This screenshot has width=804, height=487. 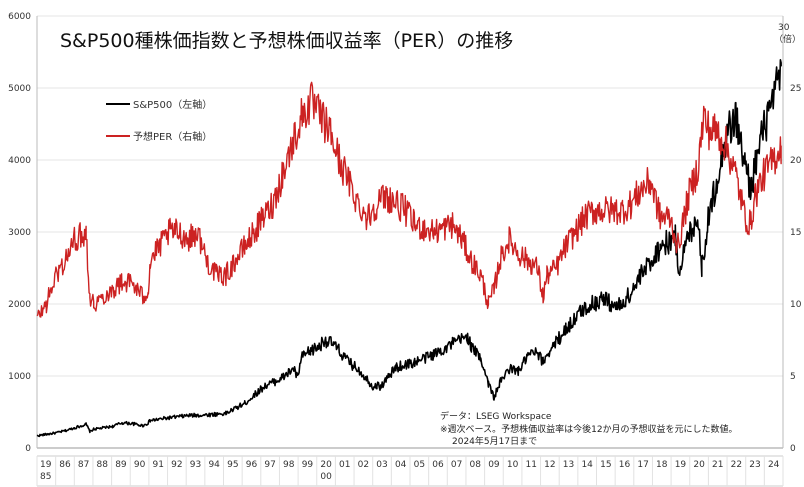 What do you see at coordinates (796, 305) in the screenshot?
I see `y-right-tick-label: 10` at bounding box center [796, 305].